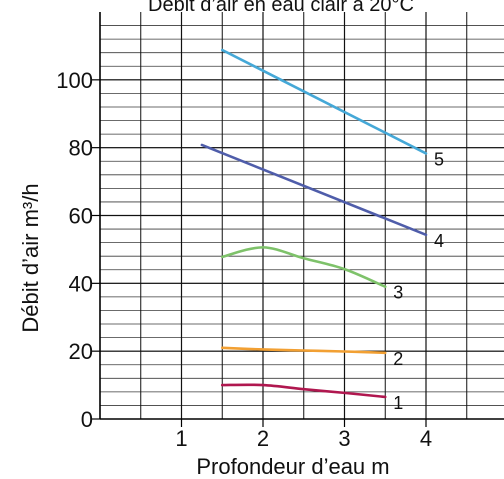 This screenshot has width=504, height=479. I want to click on y-tick-label: 60, so click(81, 216).